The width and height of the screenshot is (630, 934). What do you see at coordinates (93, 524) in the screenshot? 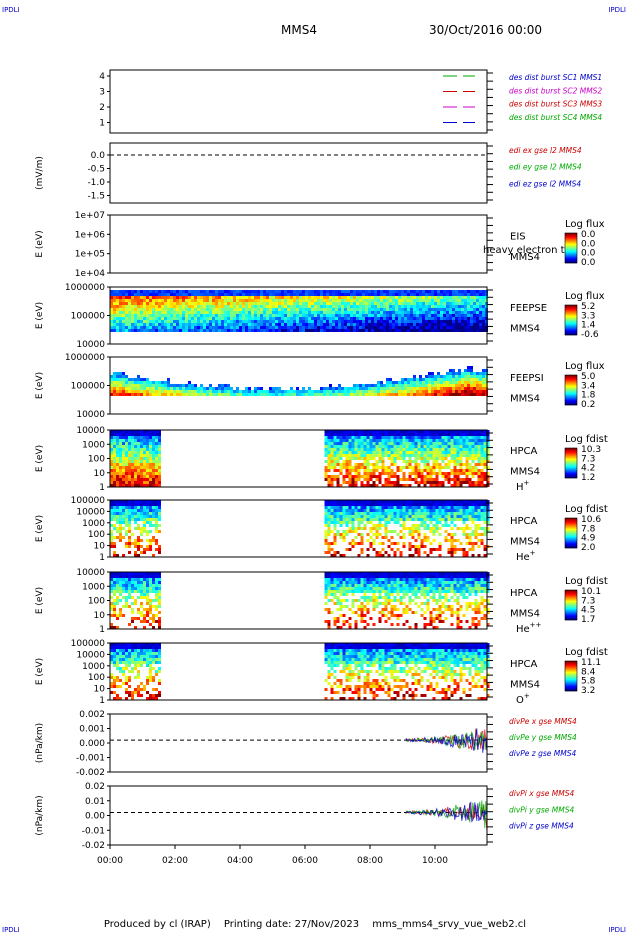
I see `y-tick-label: 1000` at bounding box center [93, 524].